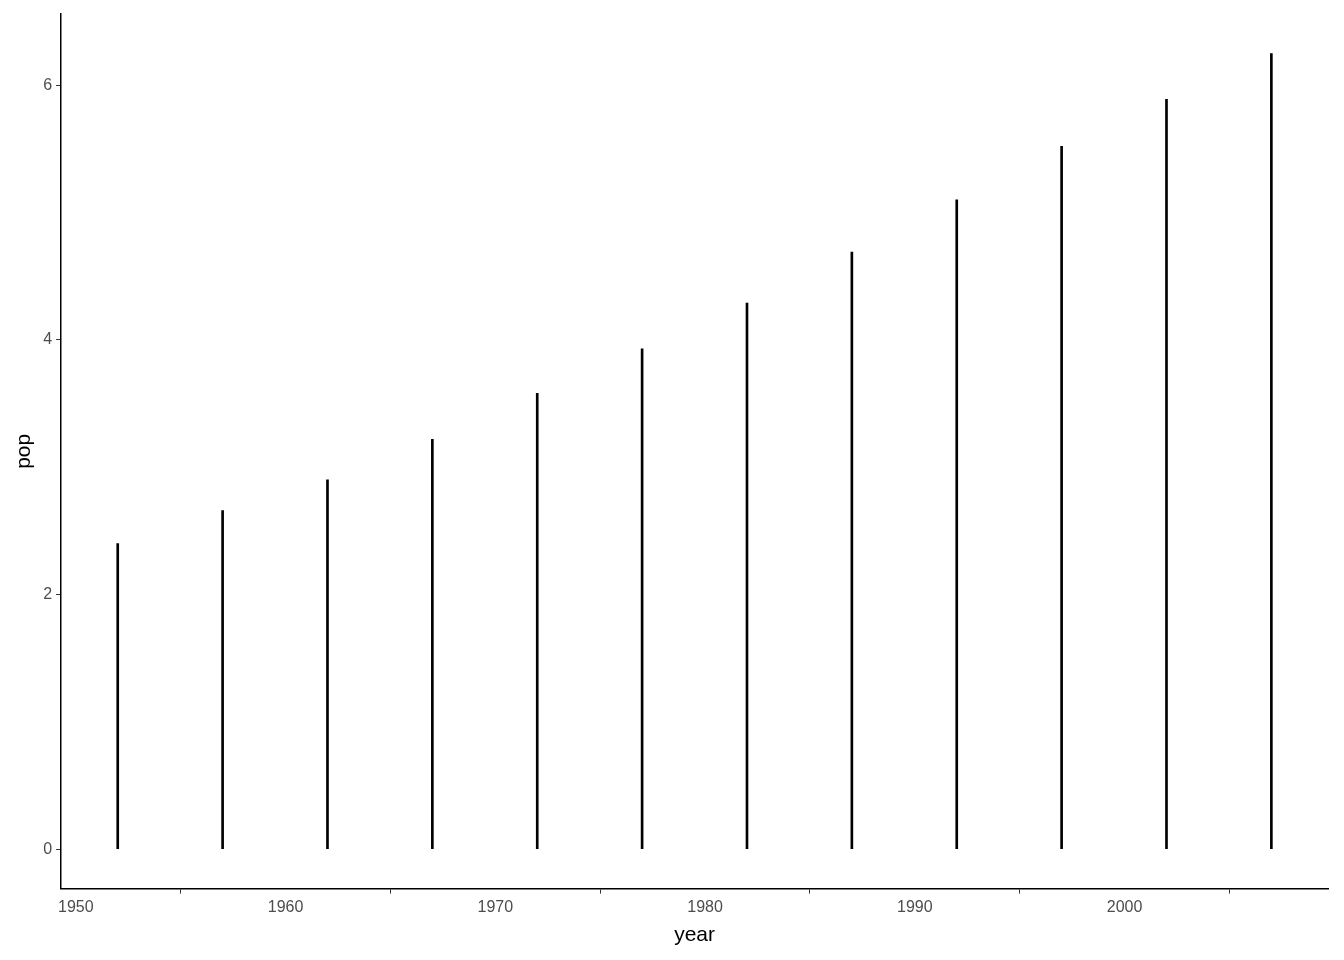 The image size is (1344, 960). What do you see at coordinates (1124, 906) in the screenshot?
I see `x-tick-label: 2000` at bounding box center [1124, 906].